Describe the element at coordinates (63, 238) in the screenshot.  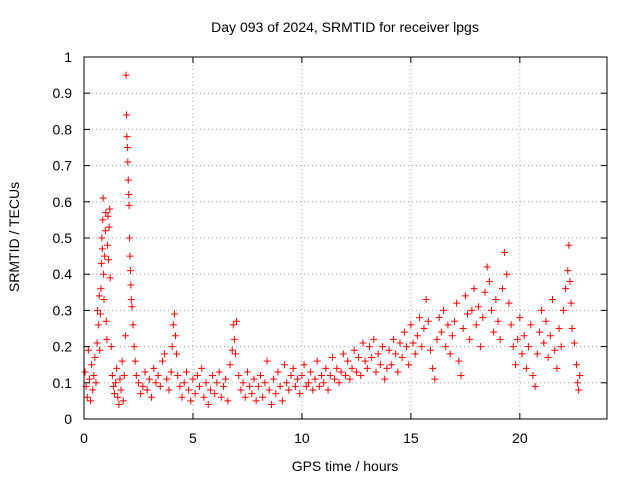
I see `y-tick-label: 0.5` at that location.